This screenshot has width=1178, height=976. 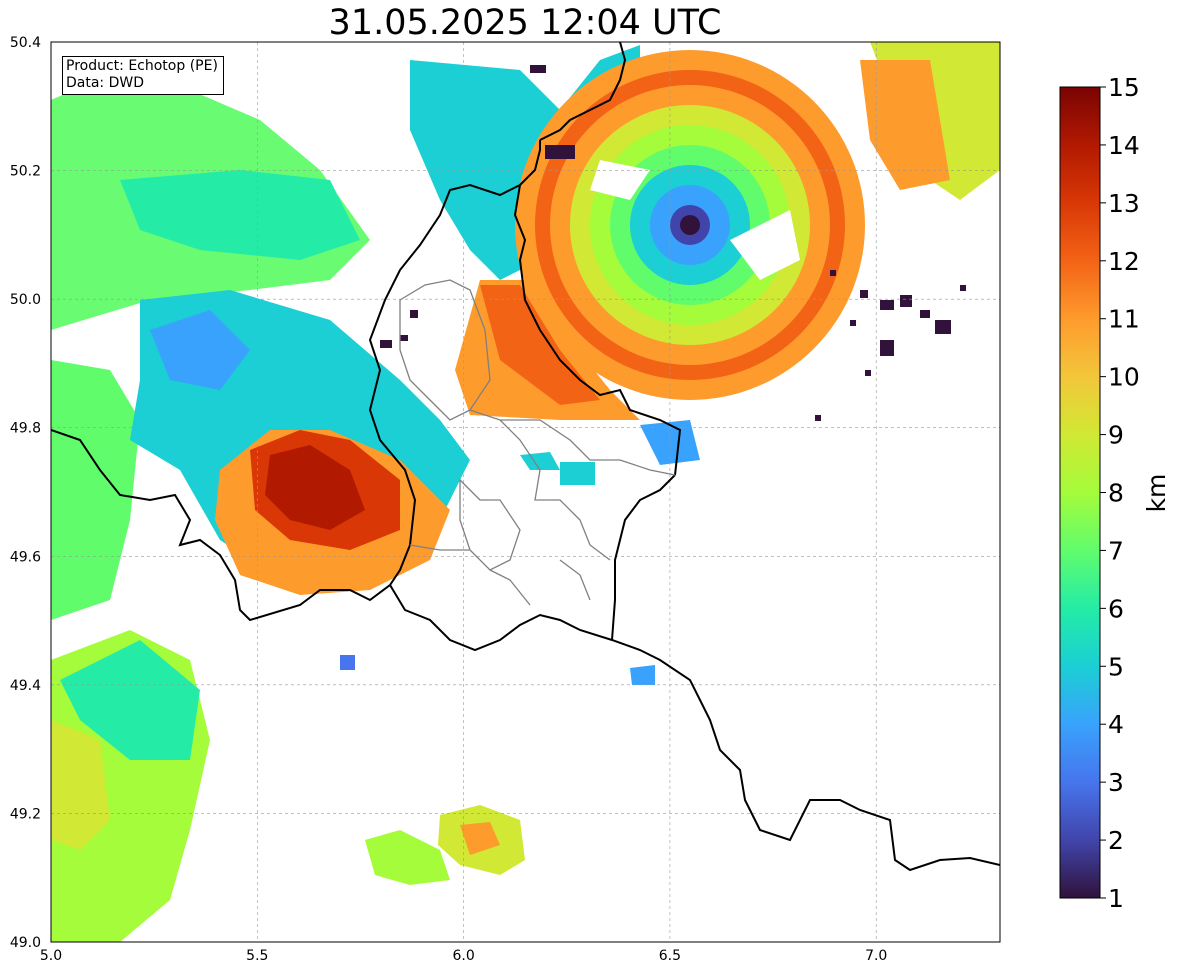 What do you see at coordinates (315, 487) in the screenshot?
I see `echo-cell-storm-peak` at bounding box center [315, 487].